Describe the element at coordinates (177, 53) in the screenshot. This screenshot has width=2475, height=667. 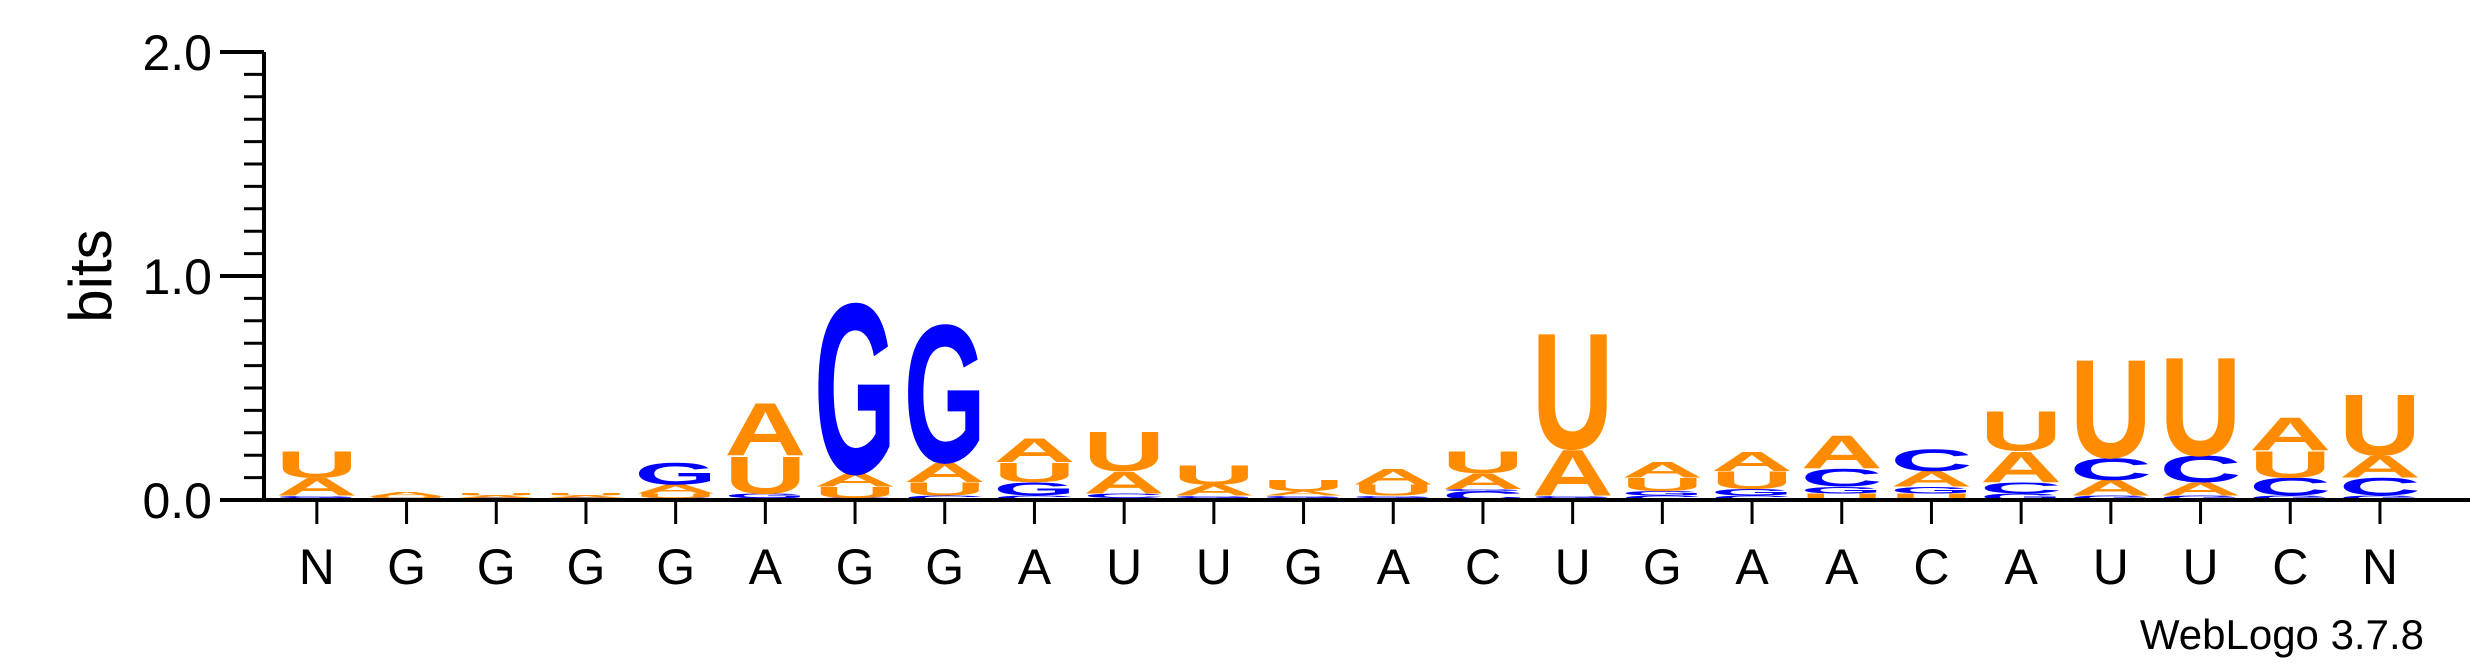
I see `y-tick-label: 2.0` at that location.